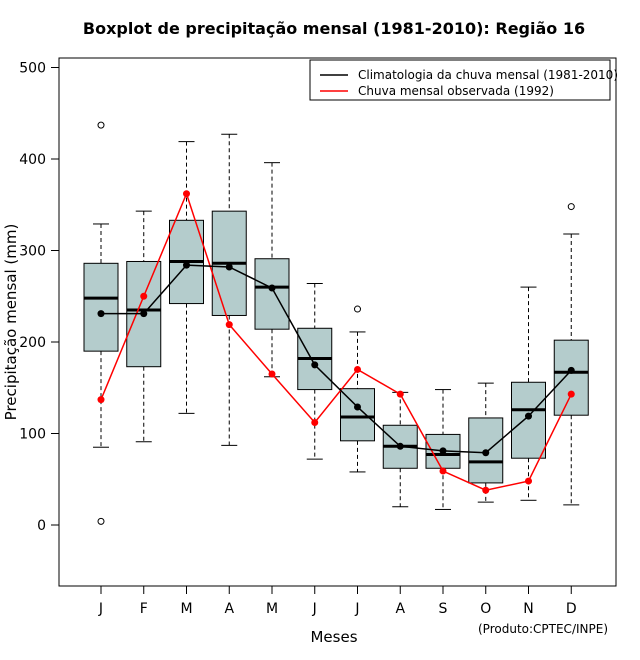 This screenshot has width=640, height=660. What do you see at coordinates (32, 160) in the screenshot?
I see `y-tick-label: 400` at bounding box center [32, 160].